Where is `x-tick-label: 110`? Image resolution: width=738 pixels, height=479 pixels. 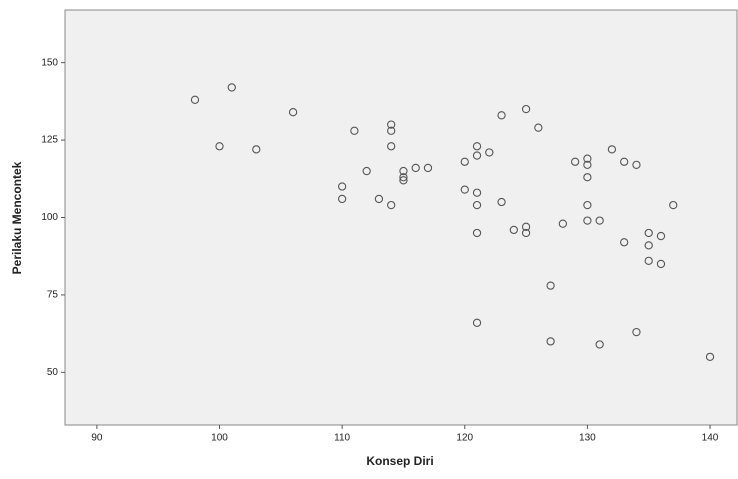
x-tick-label: 110 is located at coordinates (342, 438).